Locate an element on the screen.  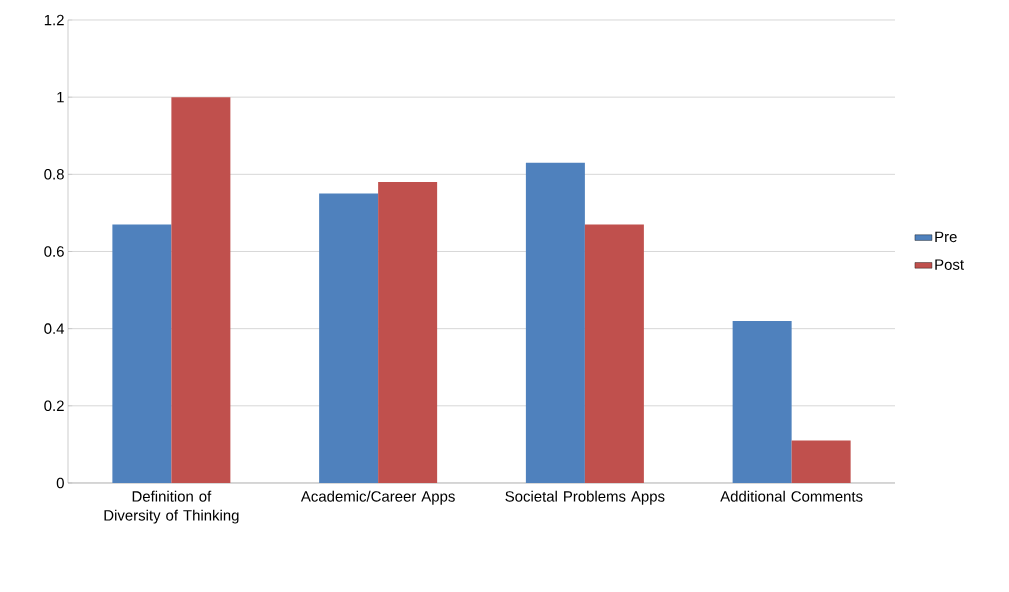
y-tick-label: 1.2 is located at coordinates (54, 20).